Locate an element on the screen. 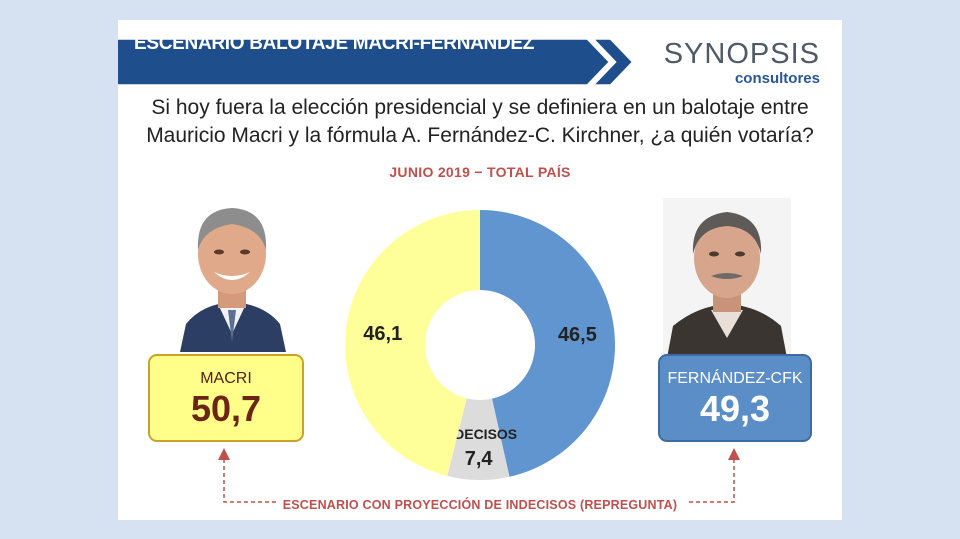 The image size is (960, 539). left-dashed-arrow is located at coordinates (250, 477).